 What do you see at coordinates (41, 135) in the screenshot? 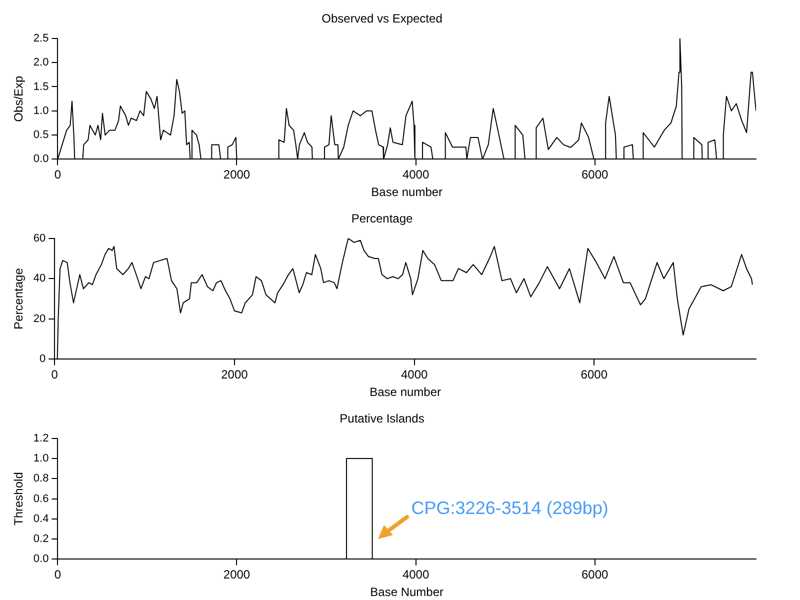
I see `y-tick-label: 0.5` at bounding box center [41, 135].